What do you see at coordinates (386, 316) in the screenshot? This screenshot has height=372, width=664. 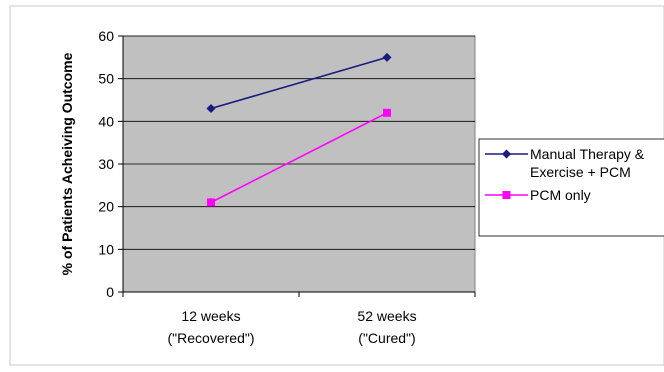 I see `x-tick-label: 52 weeks` at bounding box center [386, 316].